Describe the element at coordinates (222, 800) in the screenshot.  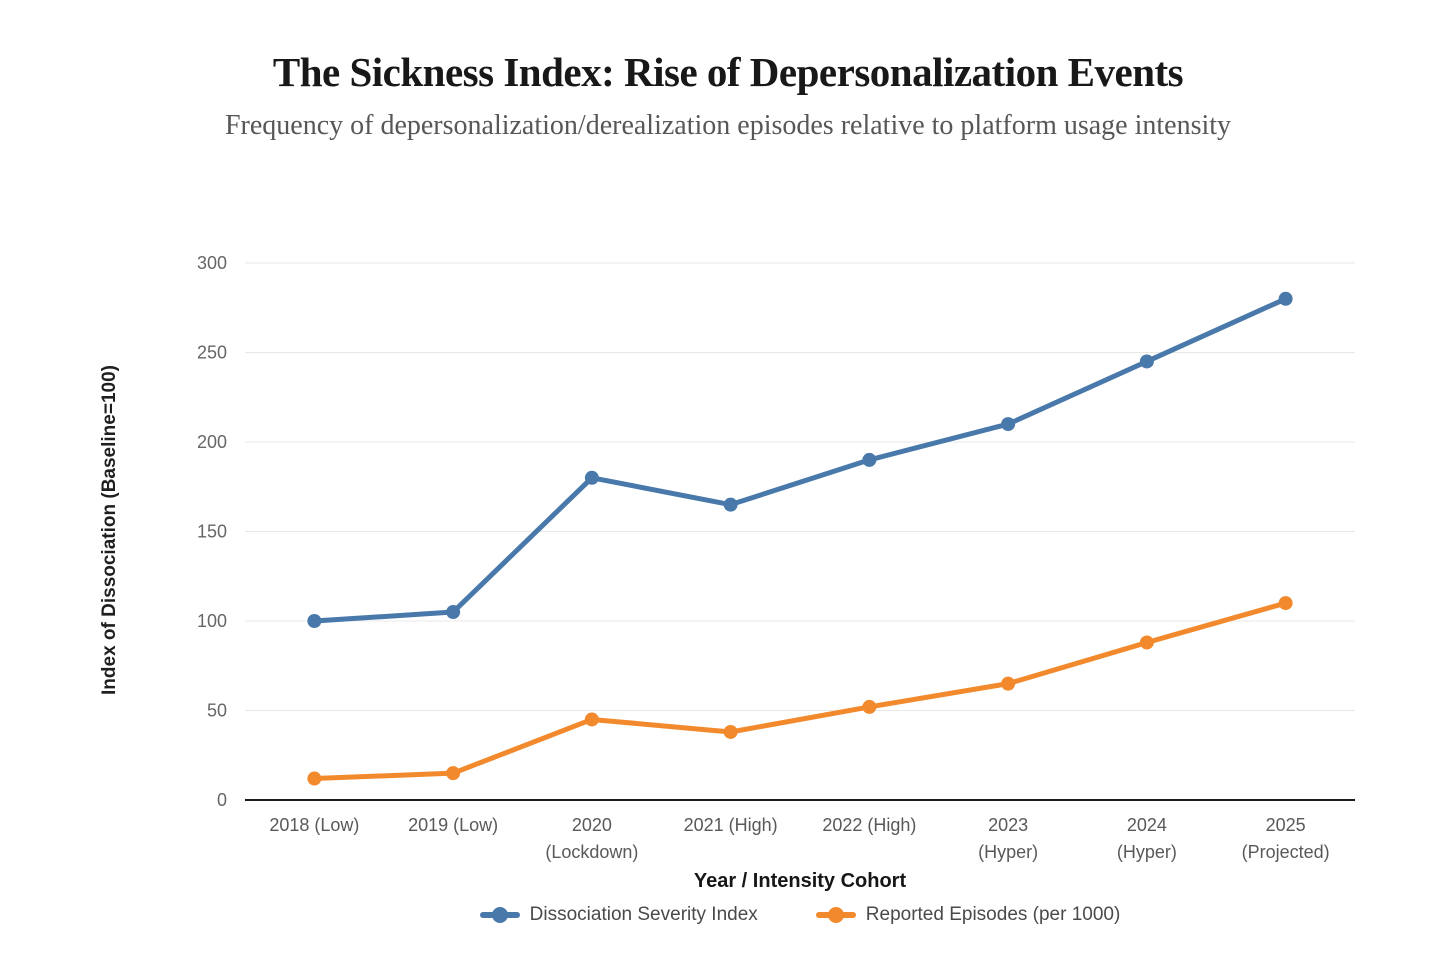
I see `y-tick-label: 0` at that location.